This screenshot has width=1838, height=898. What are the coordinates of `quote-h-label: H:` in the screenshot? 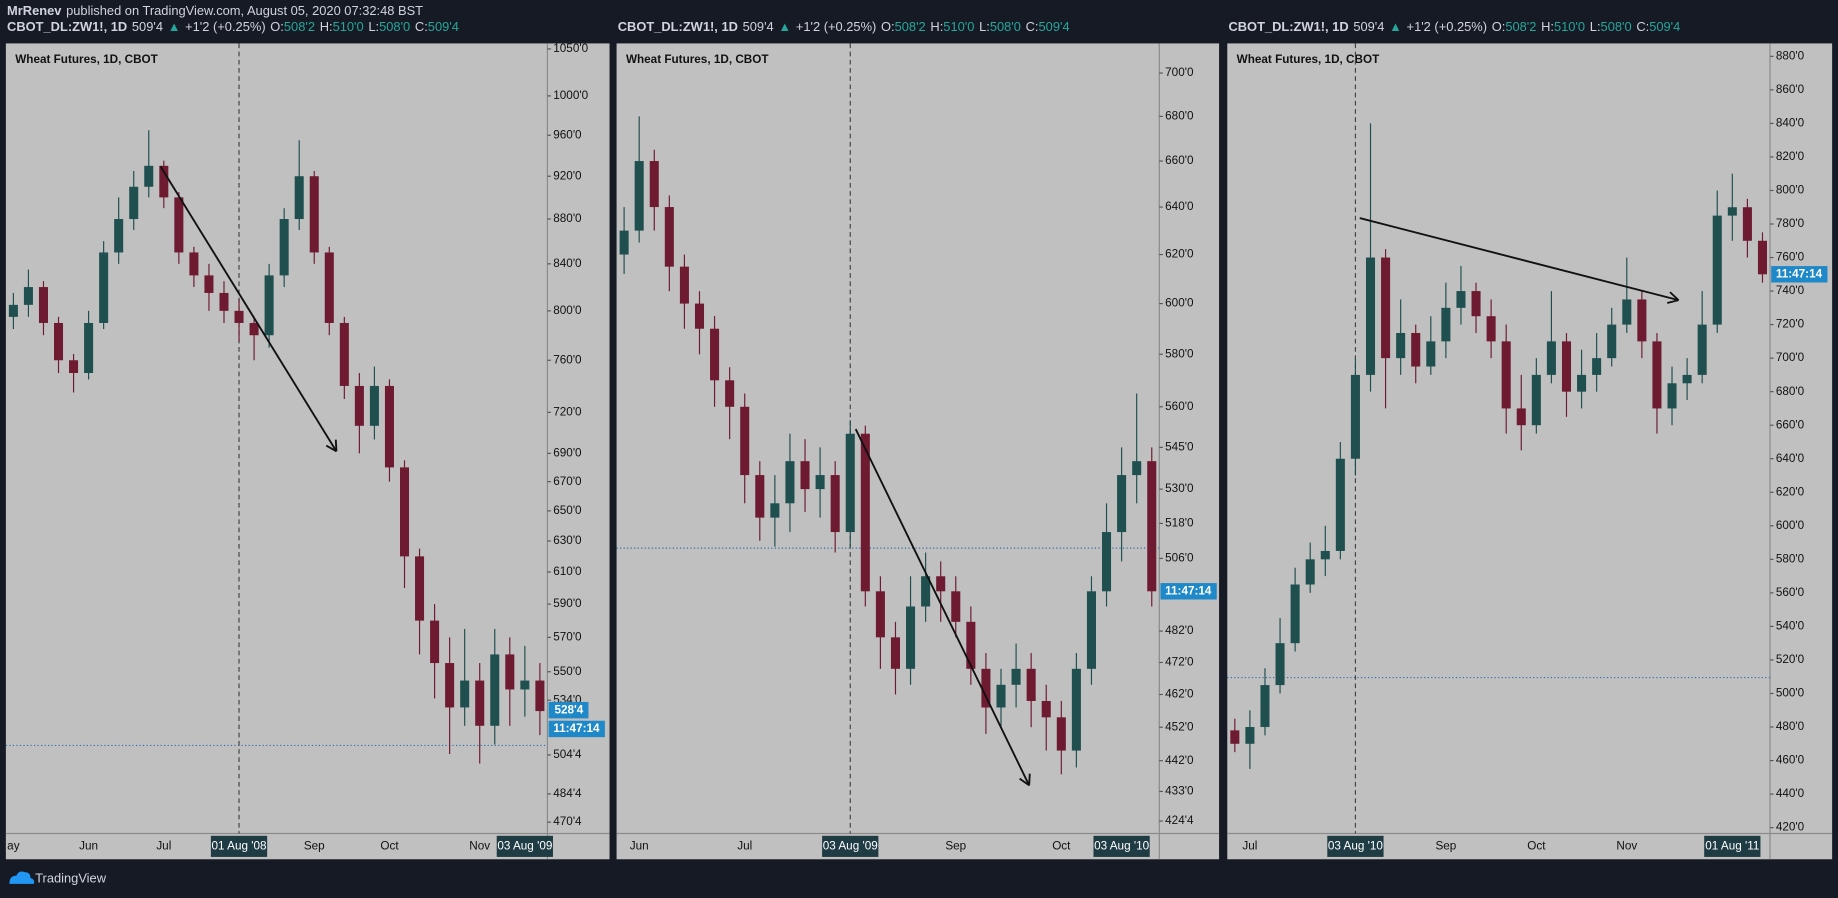 It's located at (1547, 27).